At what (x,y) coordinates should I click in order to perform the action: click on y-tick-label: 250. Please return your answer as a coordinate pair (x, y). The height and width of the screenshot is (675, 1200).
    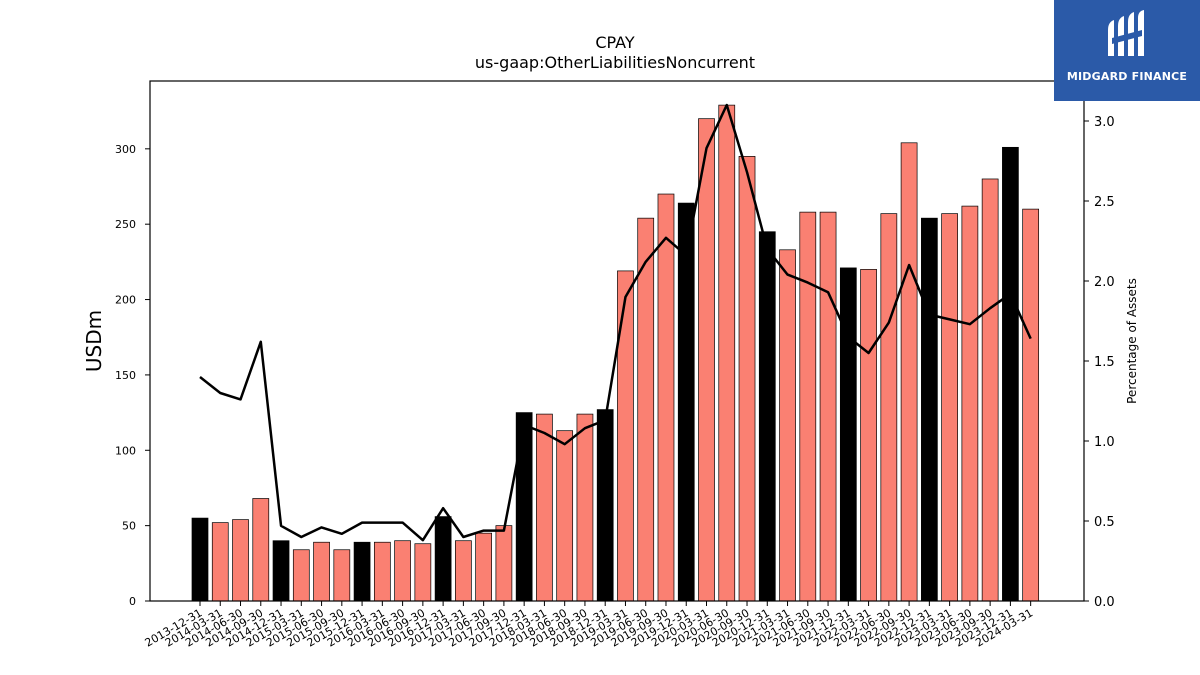
    Looking at the image, I should click on (125, 224).